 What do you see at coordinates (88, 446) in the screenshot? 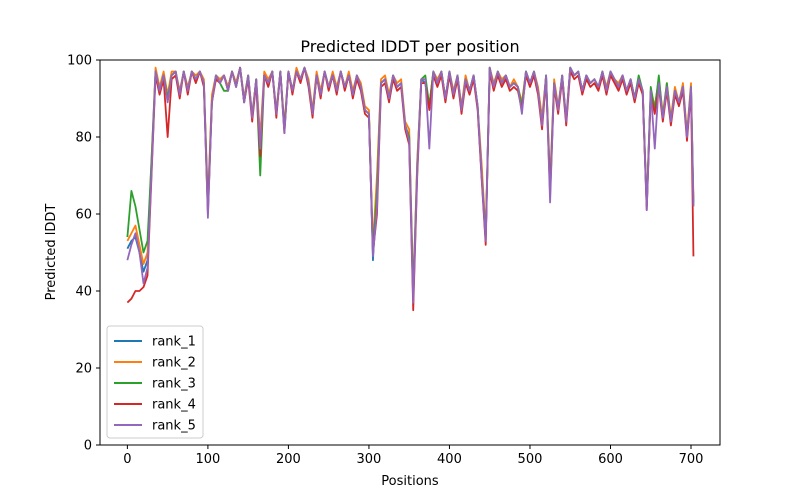
I see `y-tick-label: 0` at bounding box center [88, 446].